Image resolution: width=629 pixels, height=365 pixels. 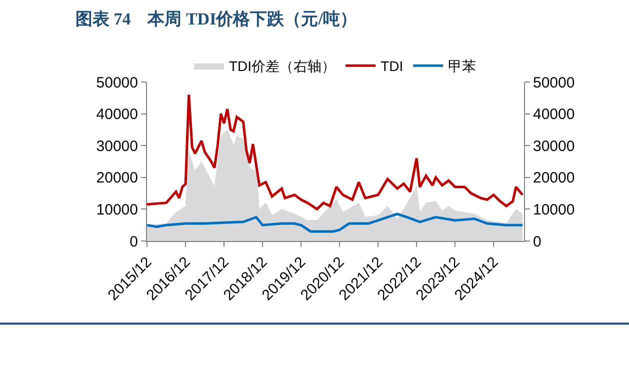 What do you see at coordinates (554, 115) in the screenshot?
I see `y2-tick-label: 40000` at bounding box center [554, 115].